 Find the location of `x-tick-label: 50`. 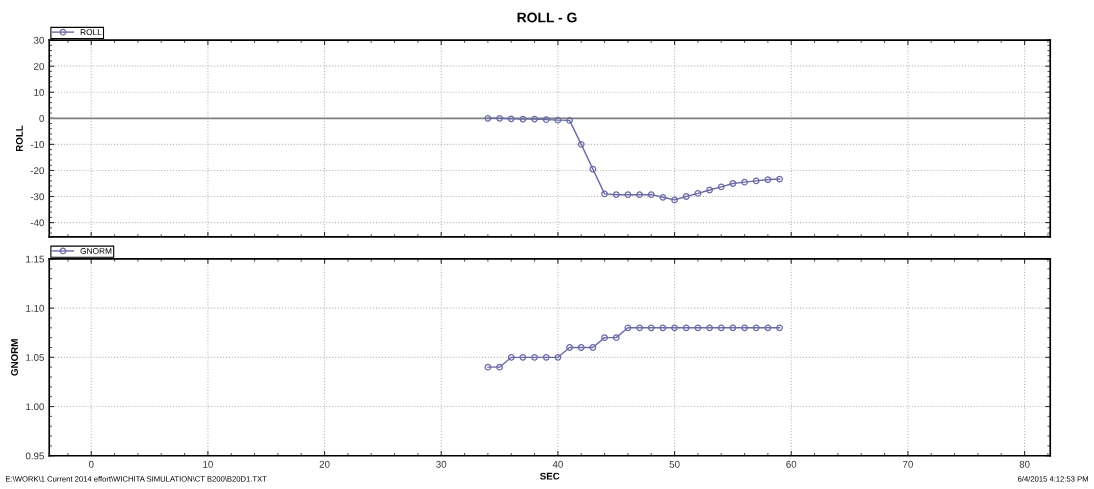

x-tick-label: 50 is located at coordinates (674, 464).